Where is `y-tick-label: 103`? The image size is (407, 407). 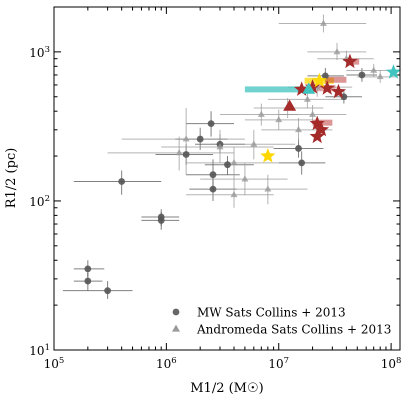
y-tick-label: 103 is located at coordinates (39, 52).